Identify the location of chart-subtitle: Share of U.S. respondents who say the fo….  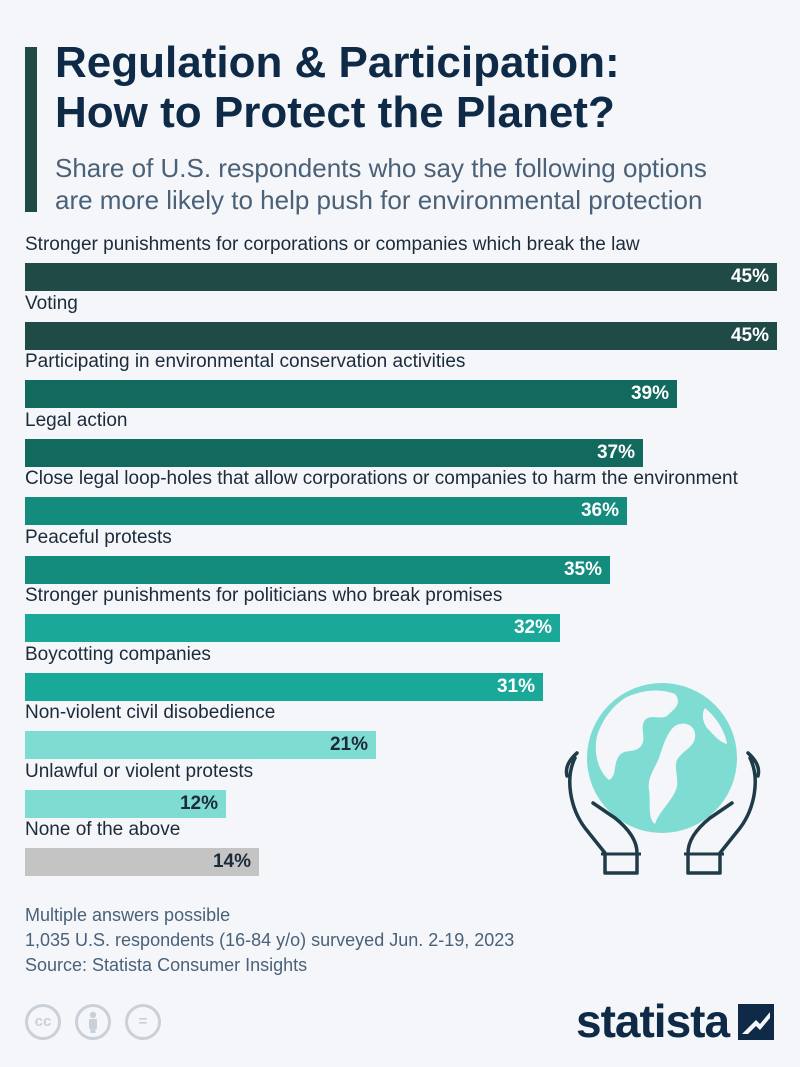
(415, 184).